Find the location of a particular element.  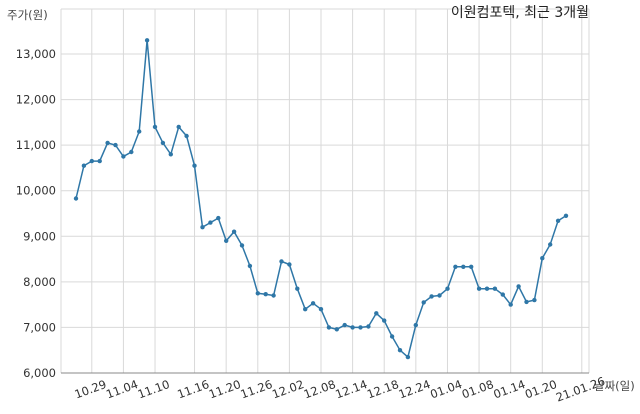

x-tick-label: 11.20 is located at coordinates (225, 389).